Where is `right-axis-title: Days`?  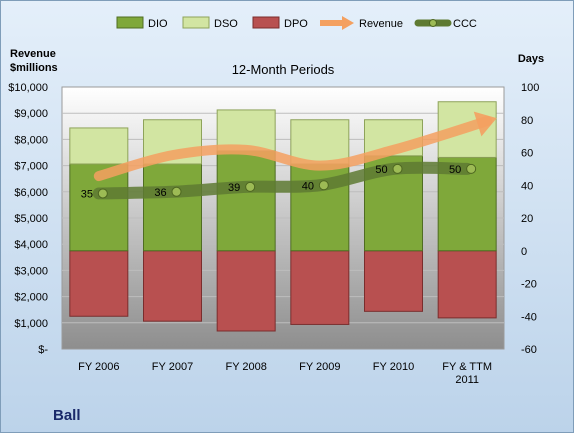 right-axis-title: Days is located at coordinates (531, 59).